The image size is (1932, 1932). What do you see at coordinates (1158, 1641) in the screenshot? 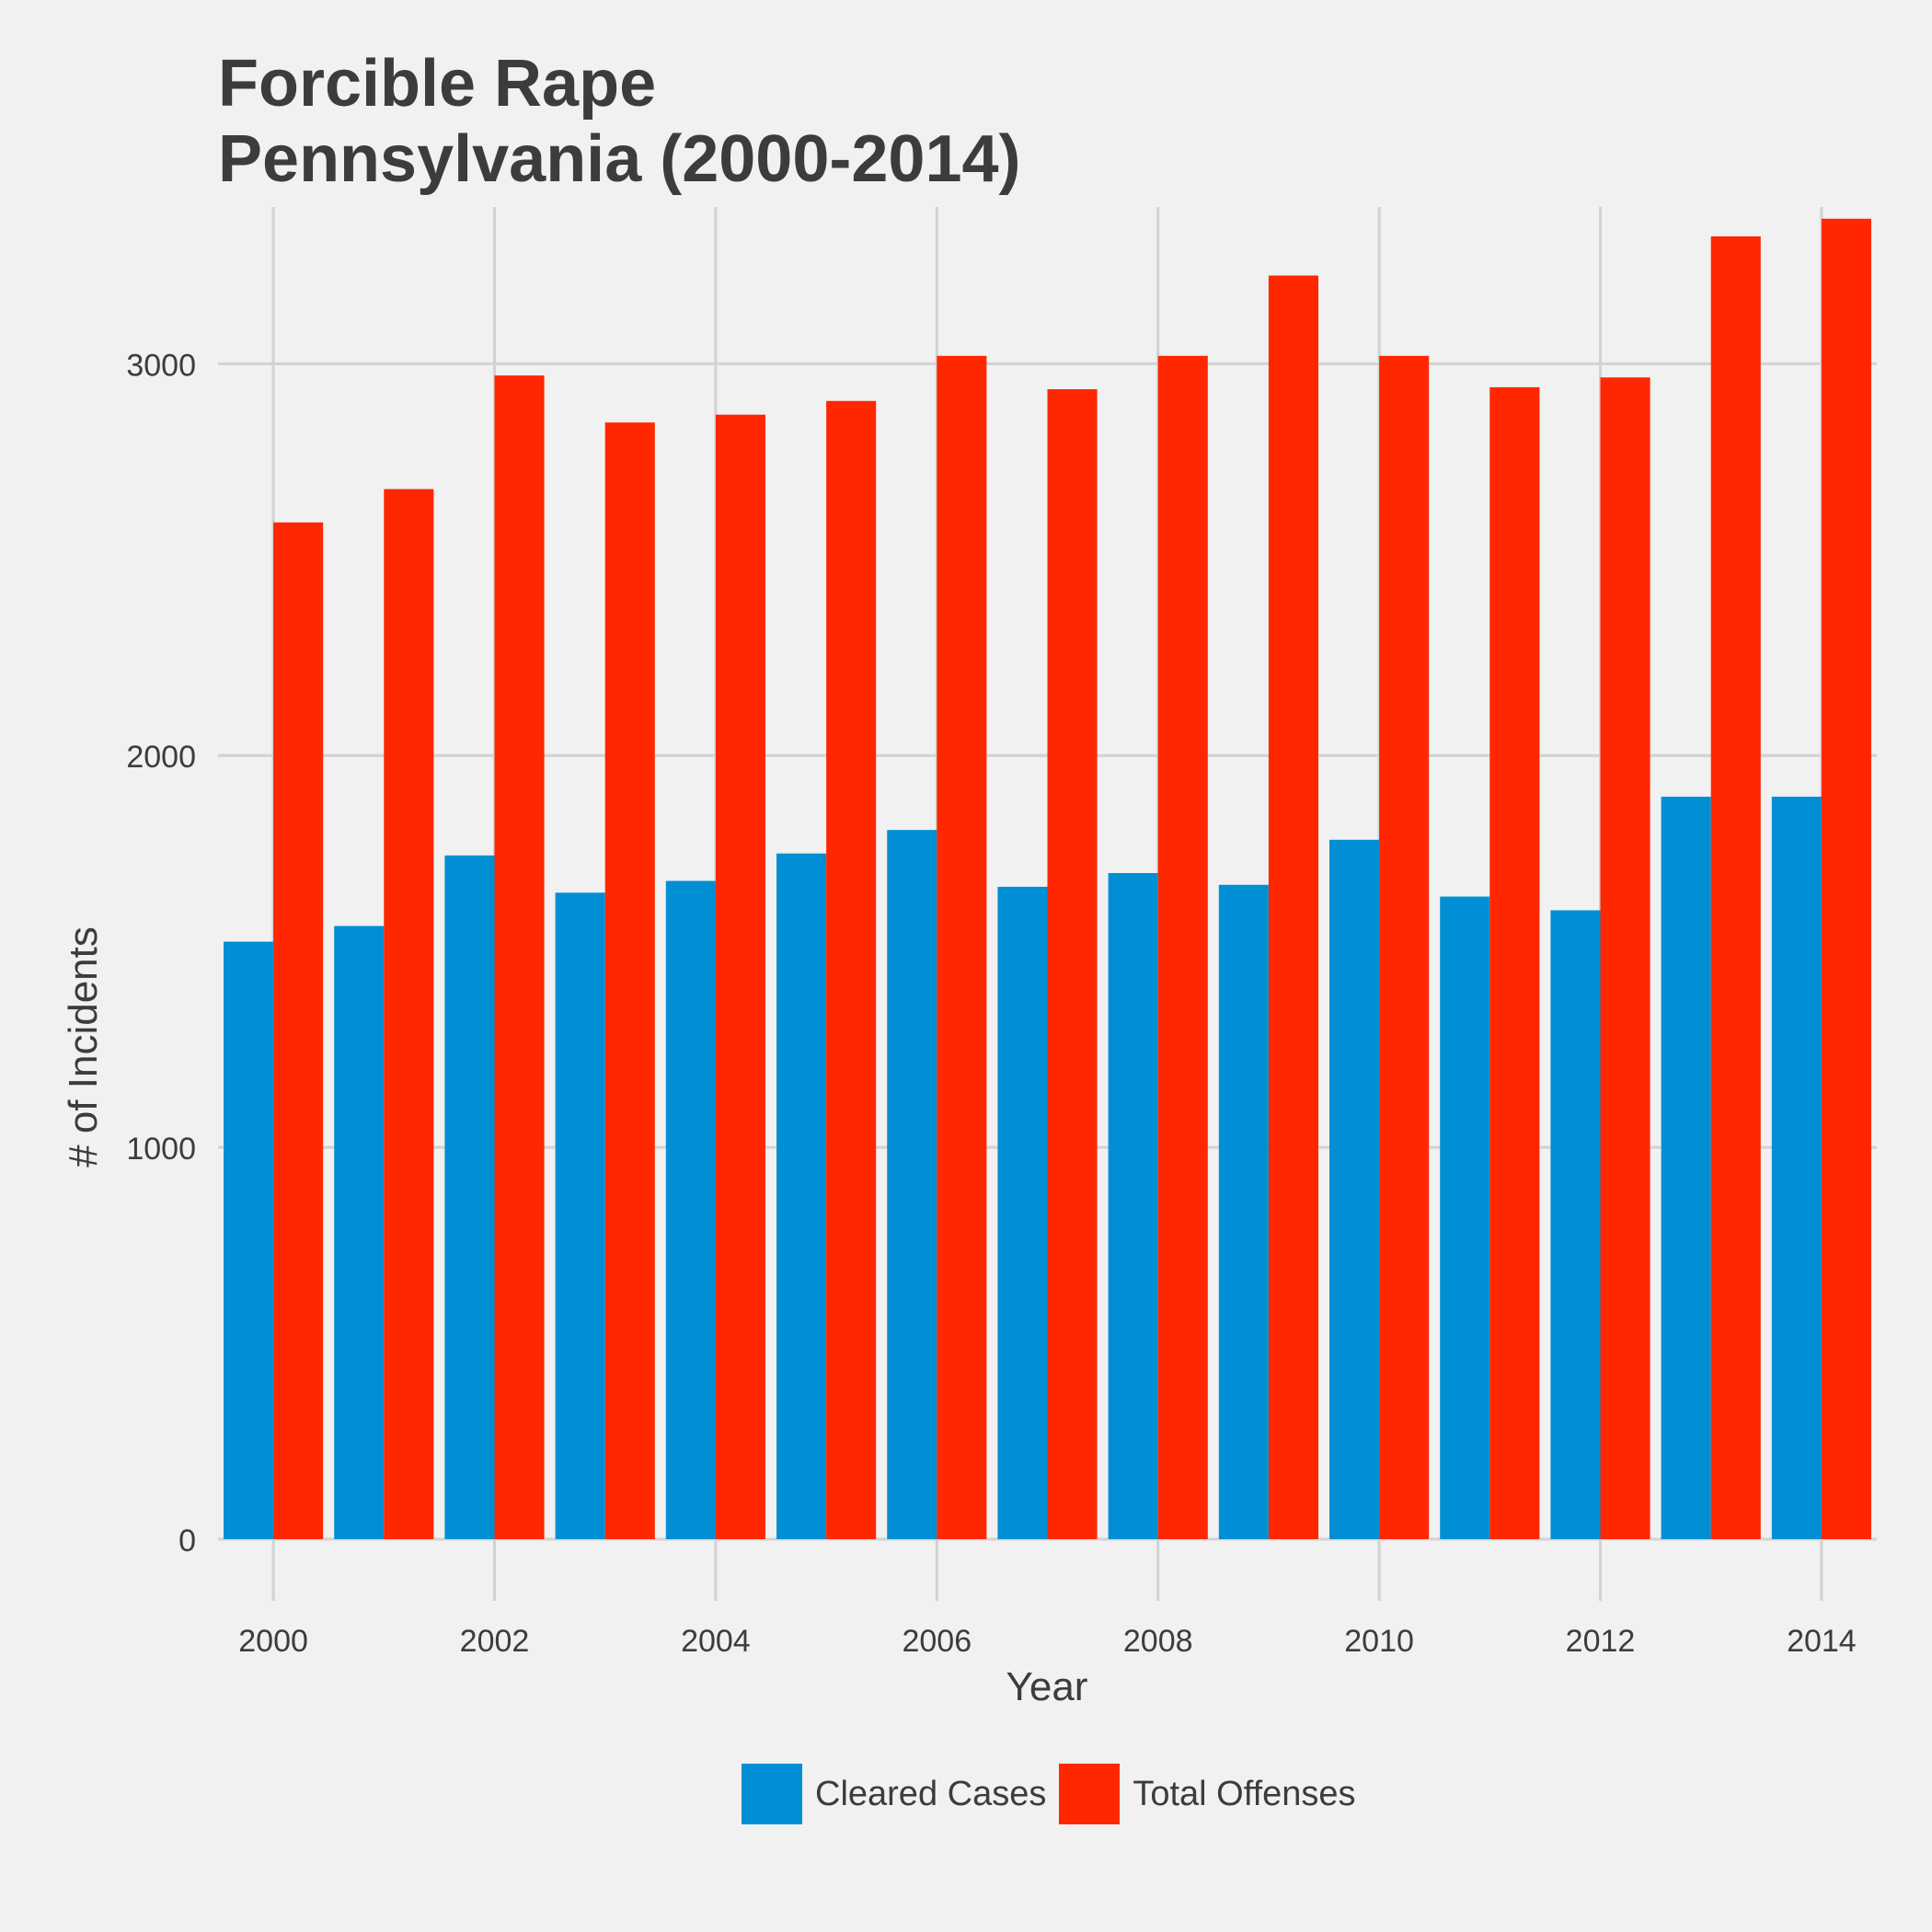
I see `x-tick-label: 2008` at bounding box center [1158, 1641].